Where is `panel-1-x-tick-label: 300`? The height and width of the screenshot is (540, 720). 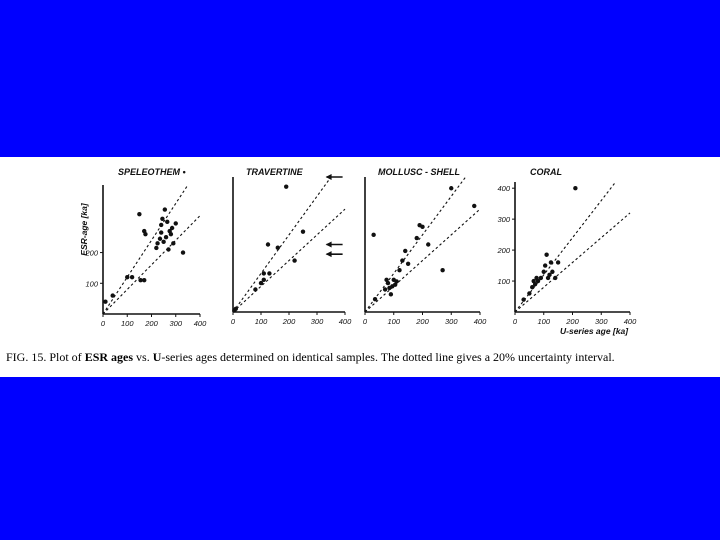 panel-1-x-tick-label: 300 is located at coordinates (175, 323).